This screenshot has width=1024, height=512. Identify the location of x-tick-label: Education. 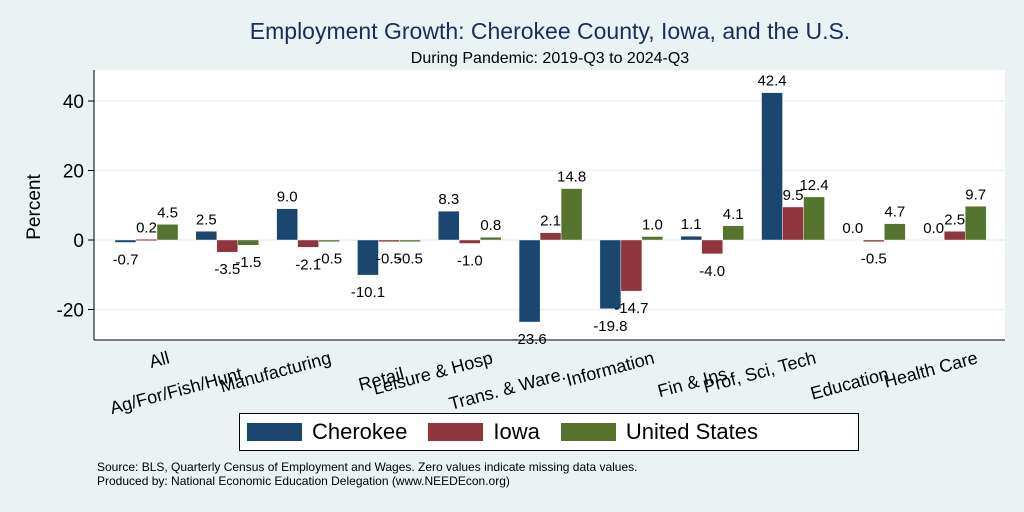
(849, 384).